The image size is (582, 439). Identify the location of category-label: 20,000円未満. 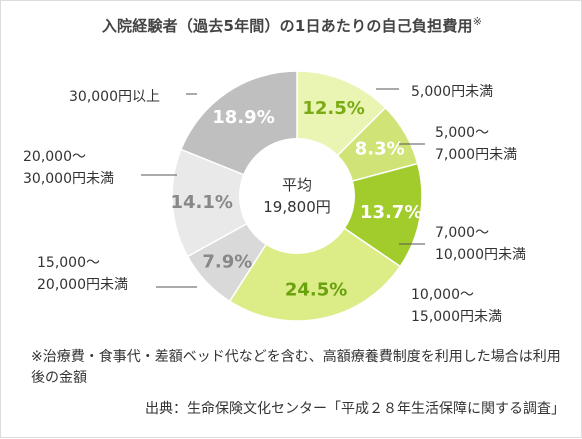
(82, 285).